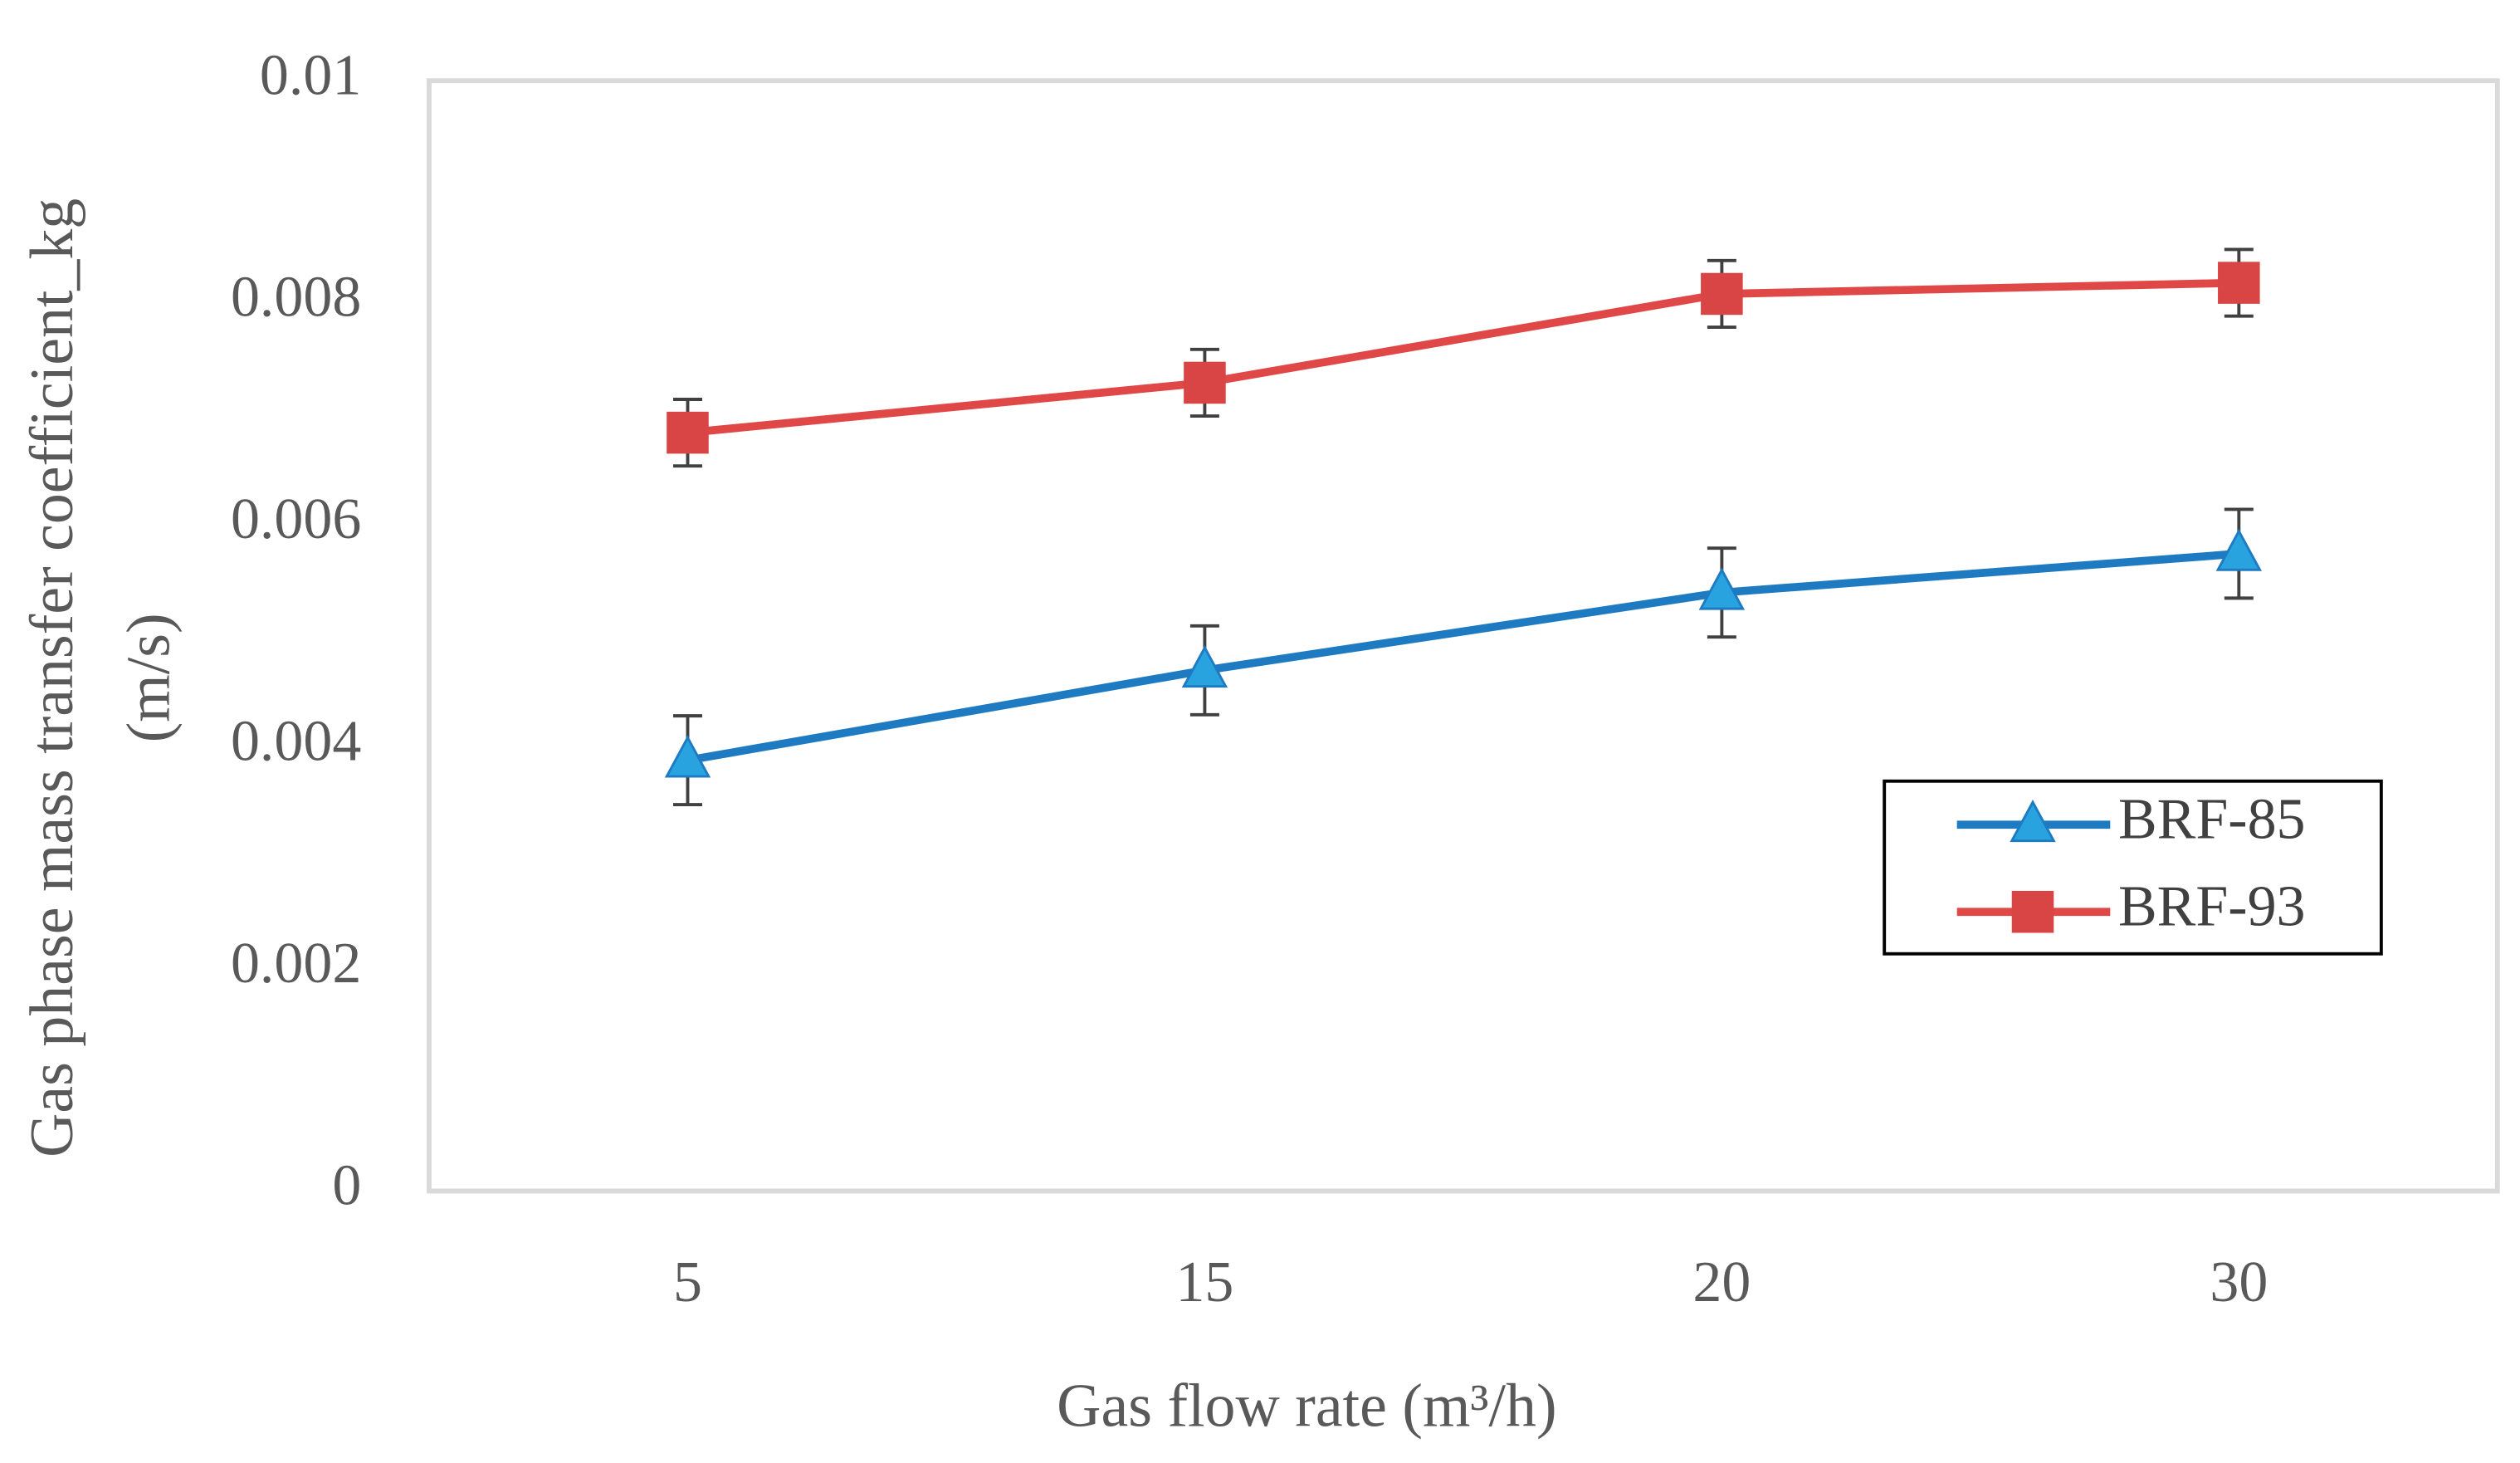  What do you see at coordinates (296, 298) in the screenshot?
I see `y-tick-label: 0.008` at bounding box center [296, 298].